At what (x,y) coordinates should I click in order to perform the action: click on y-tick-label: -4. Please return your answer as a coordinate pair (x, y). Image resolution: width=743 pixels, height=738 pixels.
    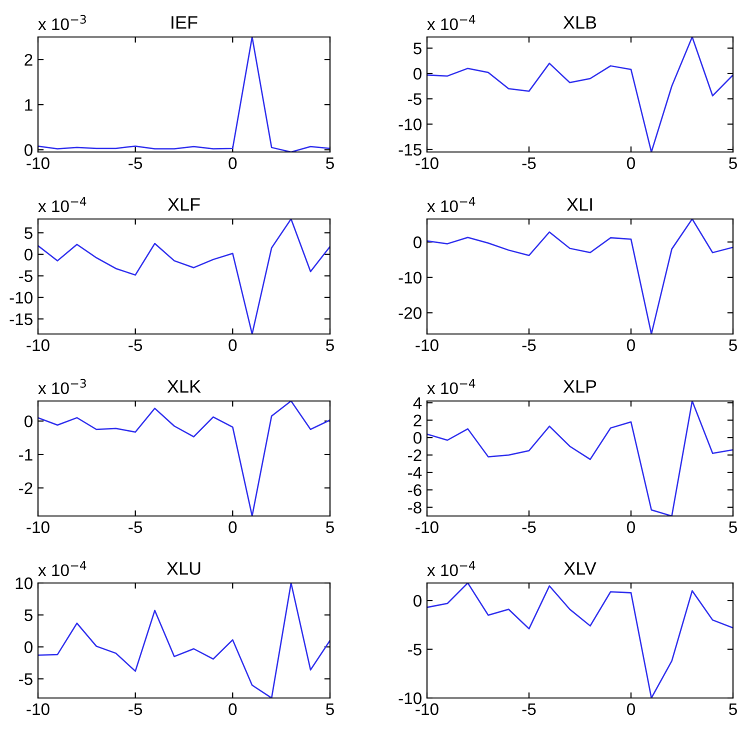
    Looking at the image, I should click on (415, 472).